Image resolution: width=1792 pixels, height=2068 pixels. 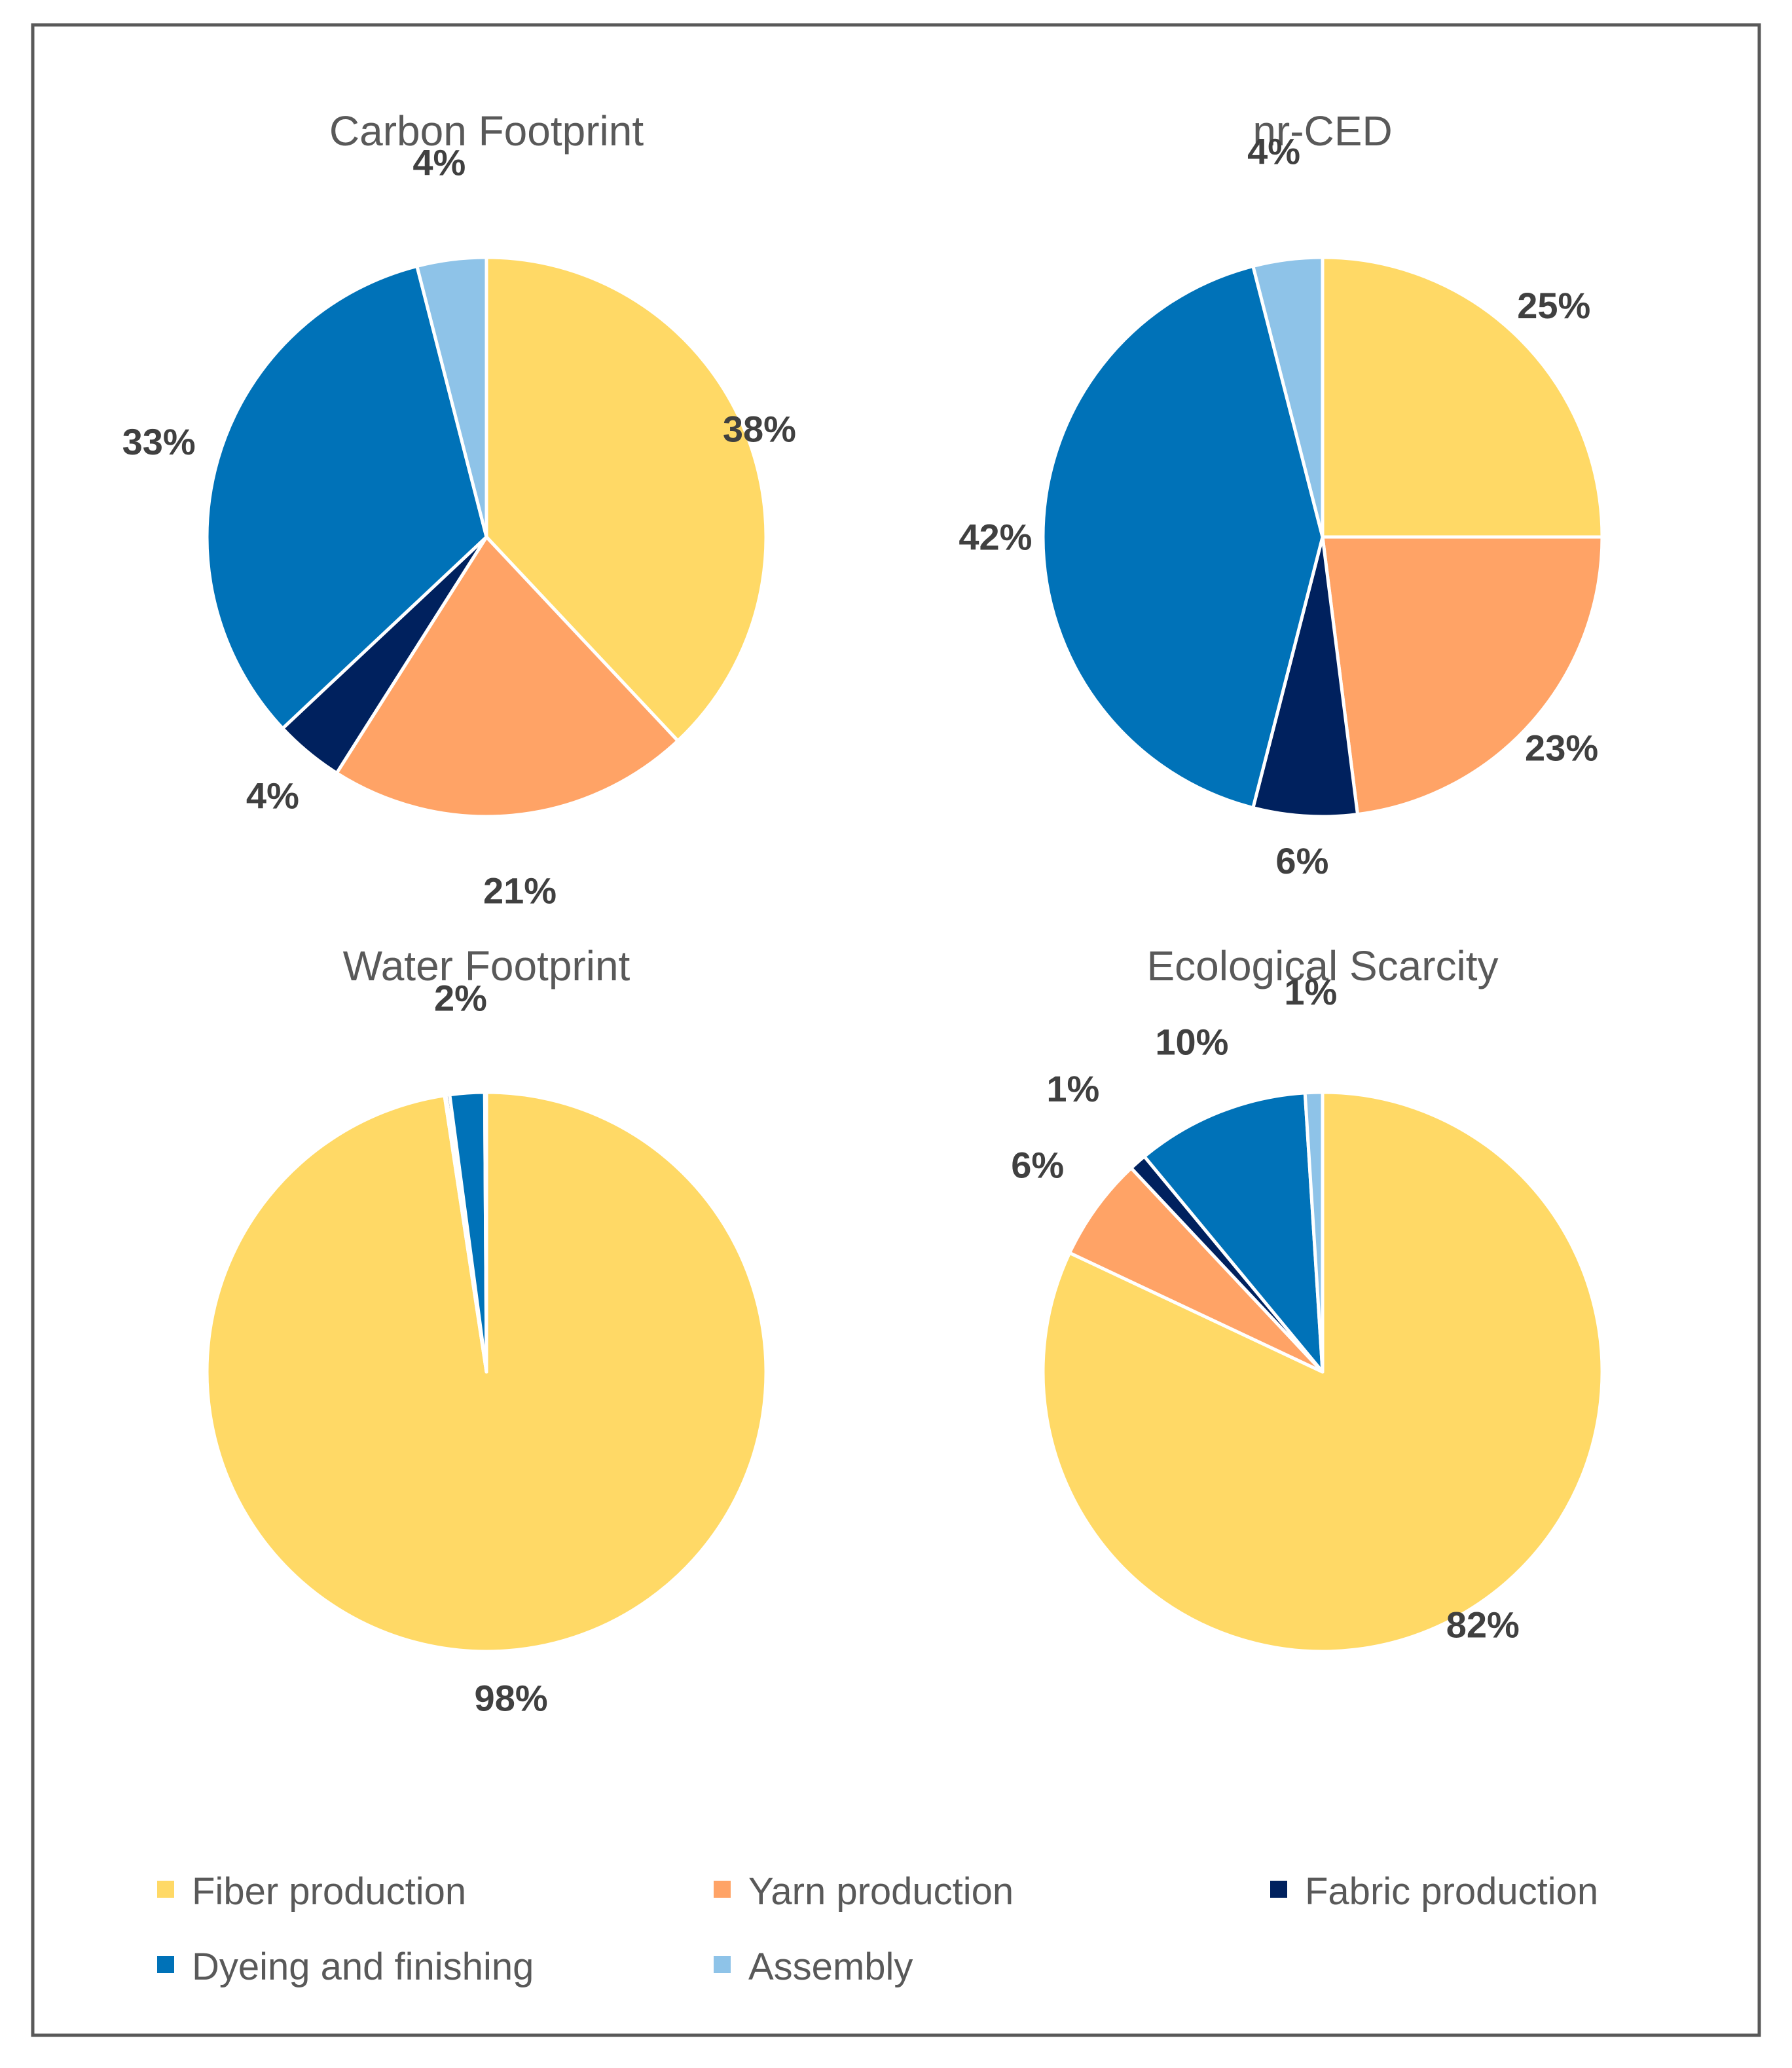 I want to click on data-label-dyeing-and-finishing: 10%, so click(x=1191, y=1041).